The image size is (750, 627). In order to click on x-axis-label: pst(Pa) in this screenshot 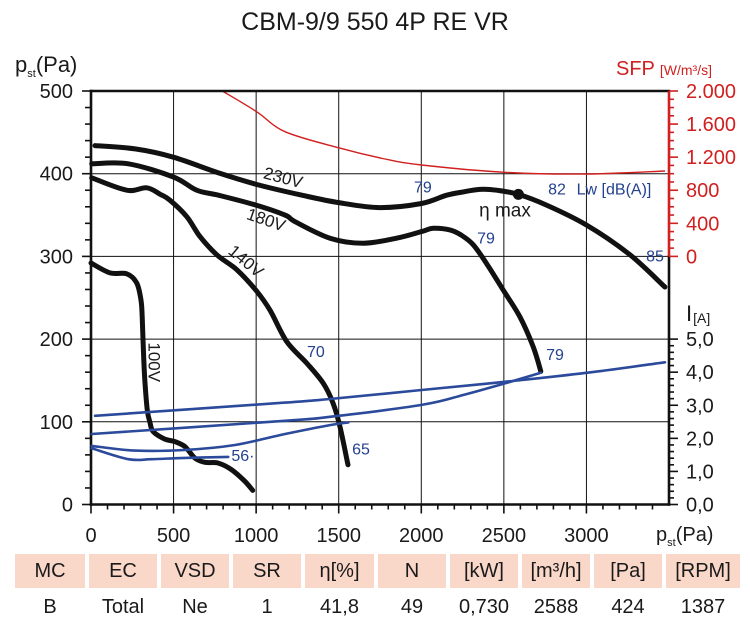, I will do `click(684, 536)`.